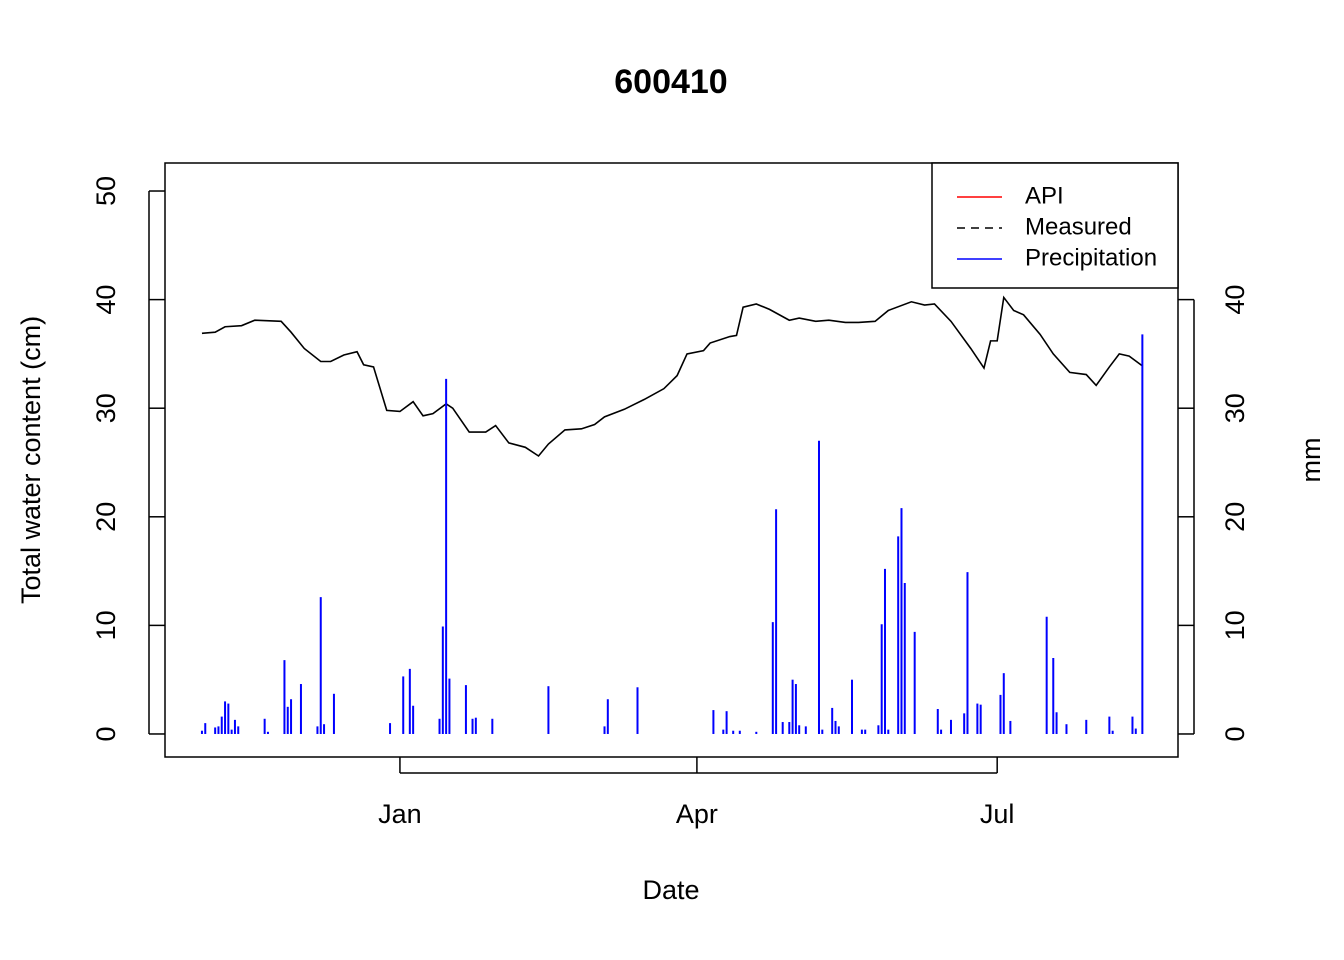  Describe the element at coordinates (1235, 517) in the screenshot. I see `y2-tick-label: 20` at that location.